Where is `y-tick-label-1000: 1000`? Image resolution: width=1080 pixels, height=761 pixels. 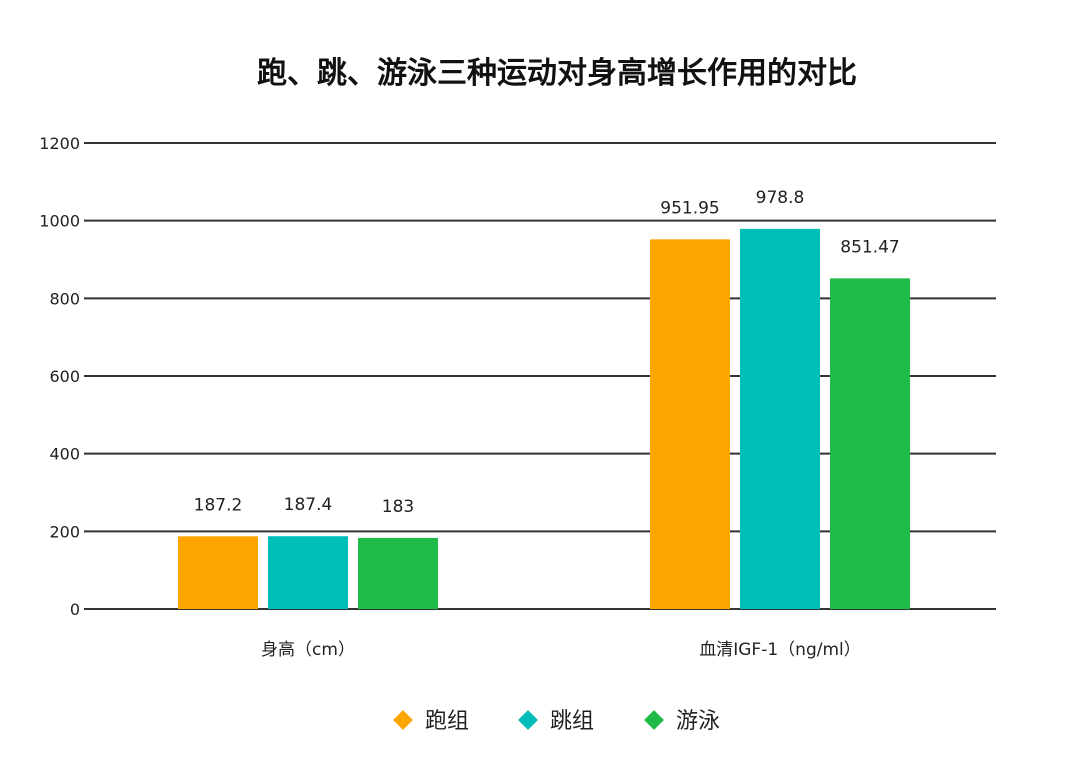 y-tick-label-1000: 1000 is located at coordinates (59, 221).